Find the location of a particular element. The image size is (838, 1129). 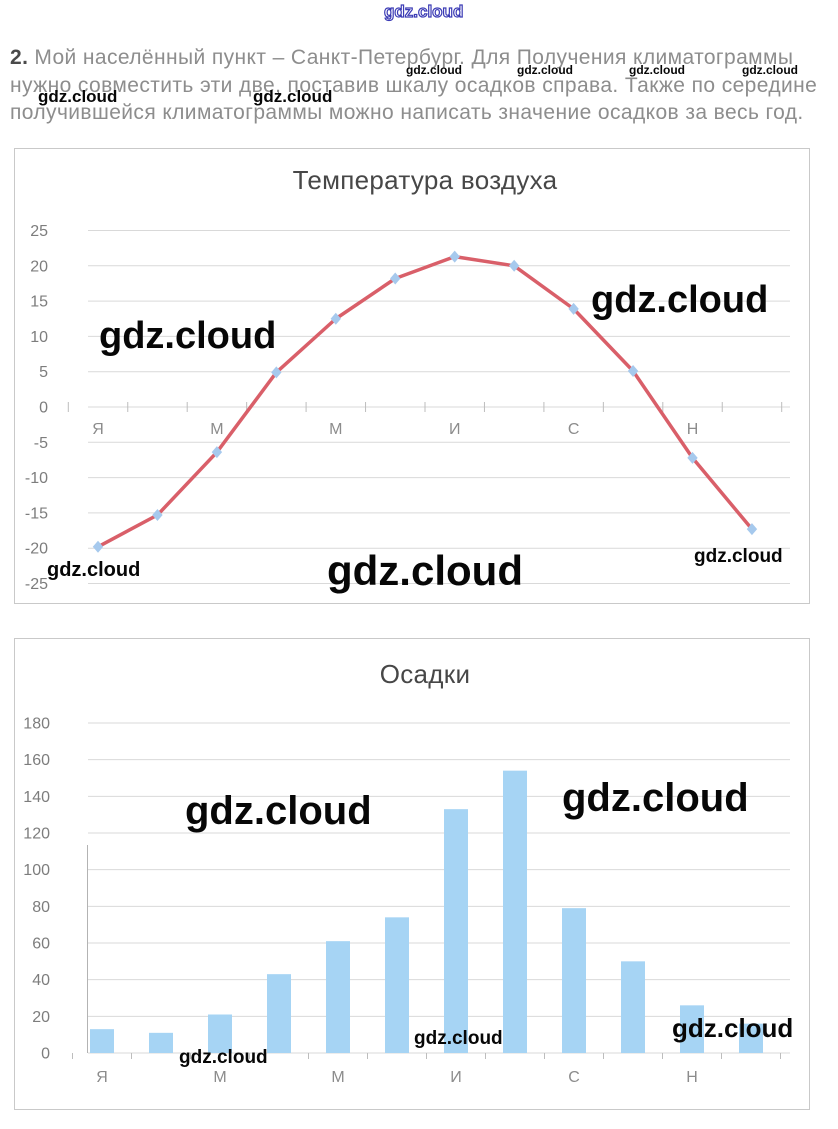

svg-text: 15 is located at coordinates (39, 302).